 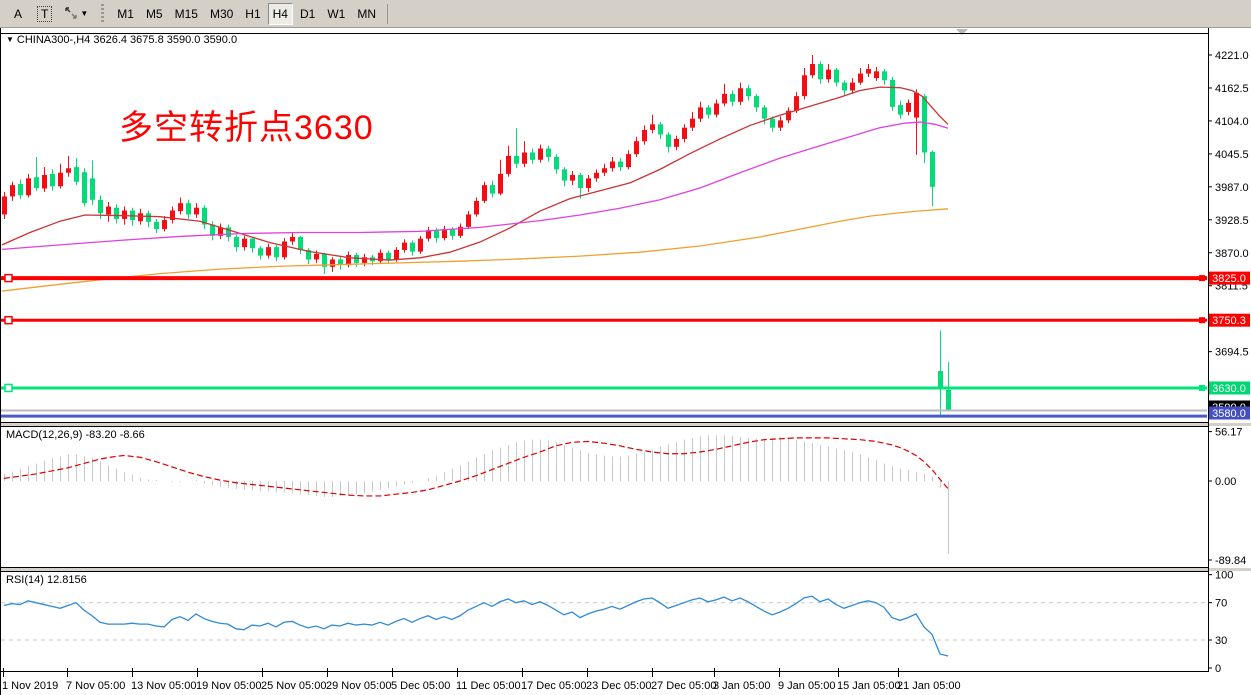 I want to click on svg-text: 3750.3, so click(x=1229, y=321).